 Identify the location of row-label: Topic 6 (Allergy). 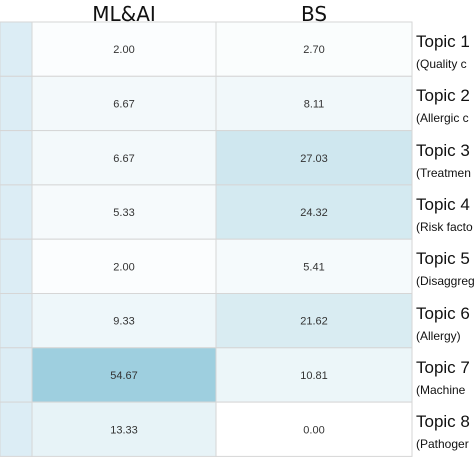
(443, 324).